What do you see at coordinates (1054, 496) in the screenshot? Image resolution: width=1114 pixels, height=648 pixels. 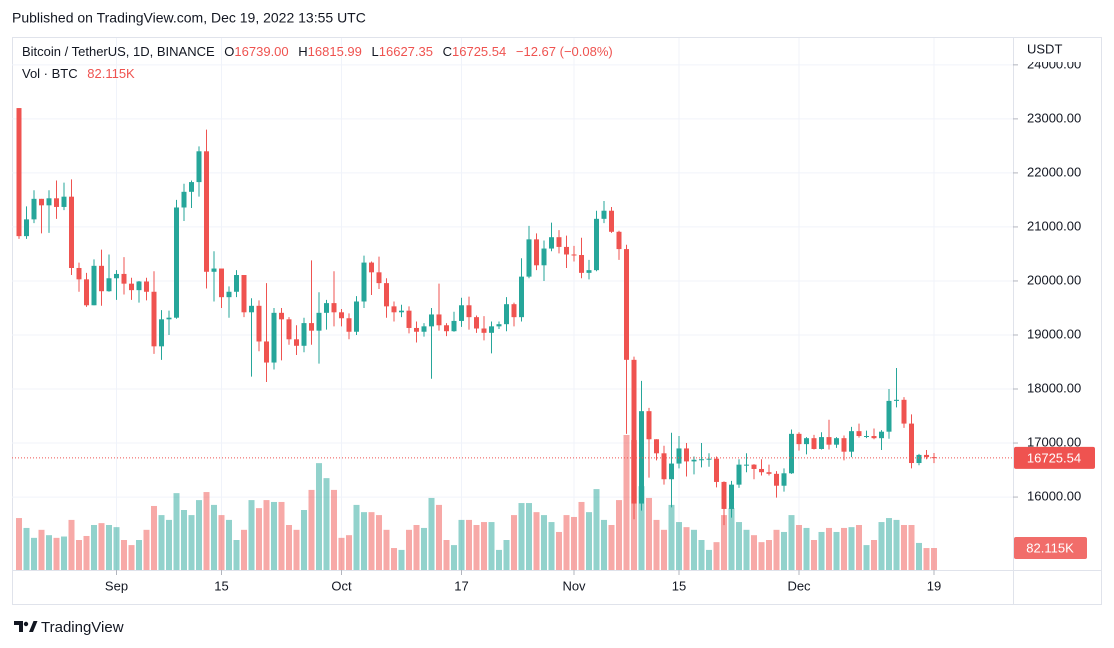 I see `y-tick-label: 16000.00` at bounding box center [1054, 496].